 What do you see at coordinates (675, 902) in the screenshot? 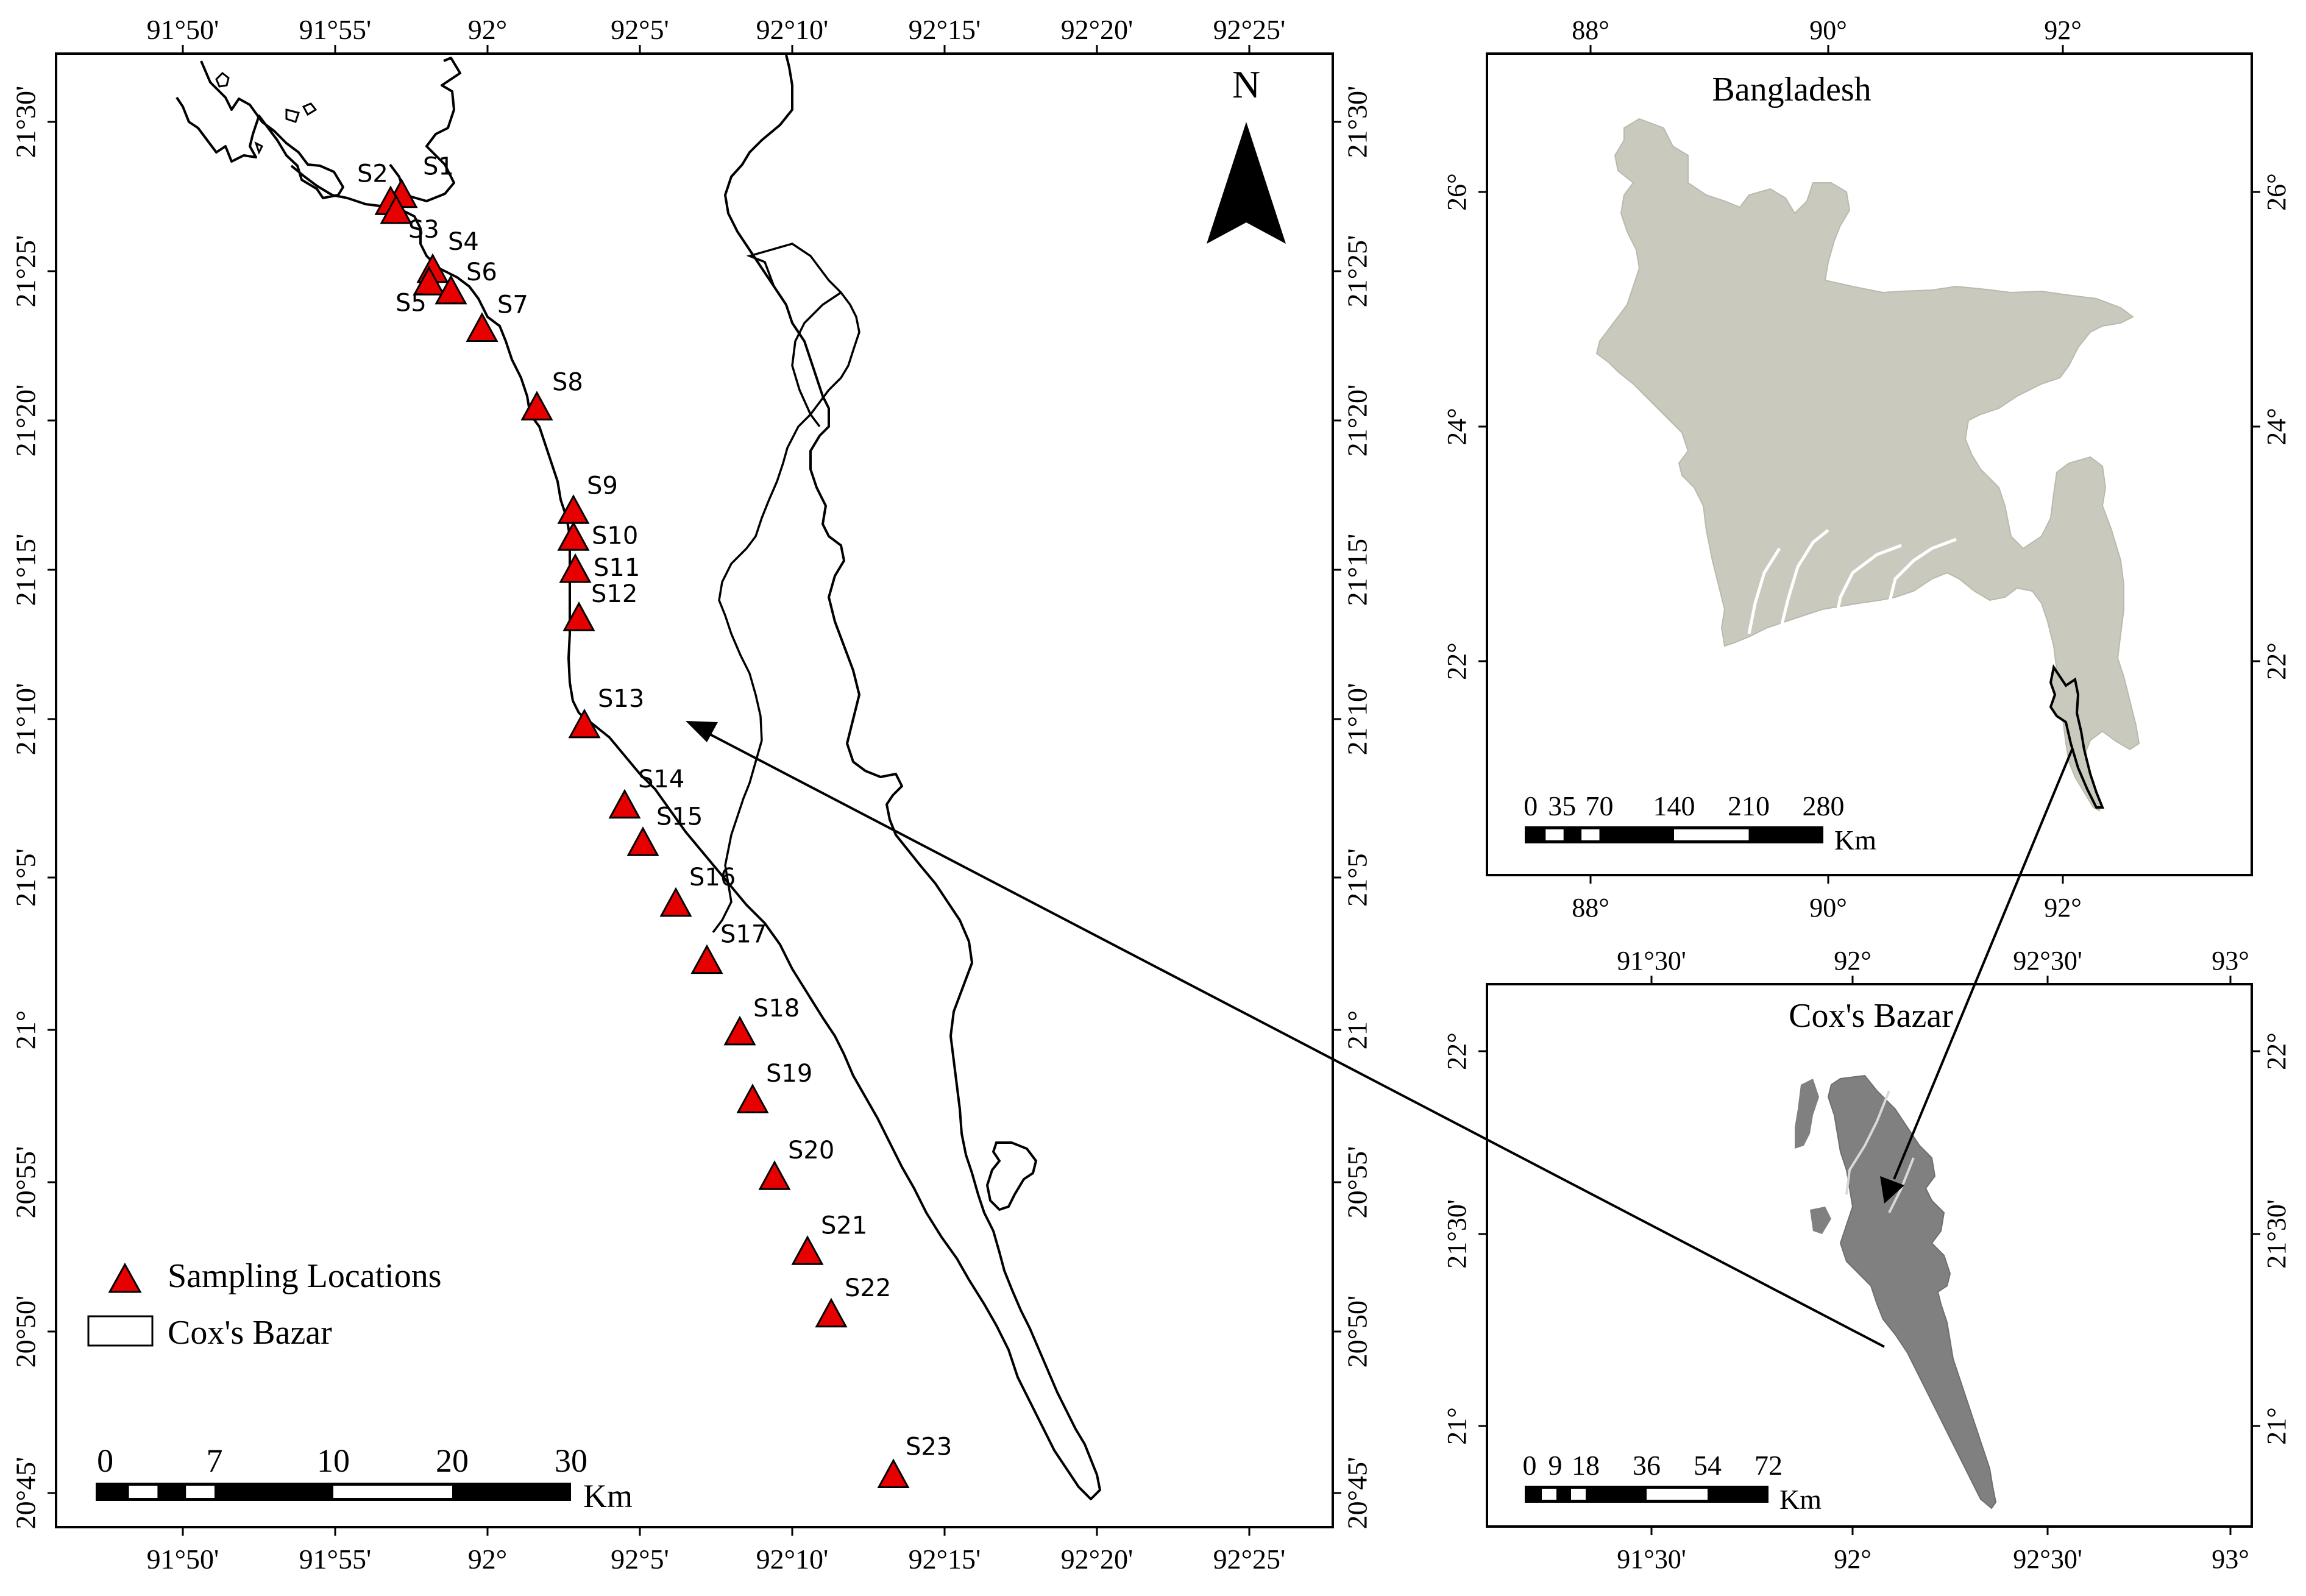
I see `station-marker-s16` at bounding box center [675, 902].